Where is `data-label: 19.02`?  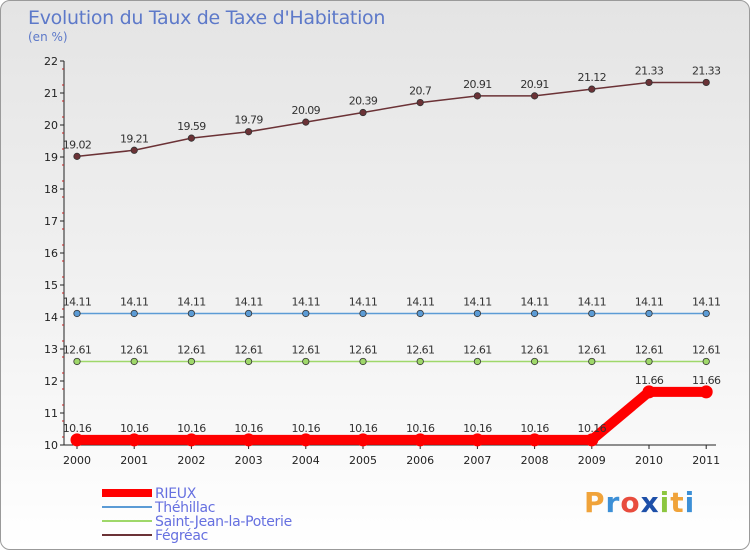 data-label: 19.02 is located at coordinates (77, 144).